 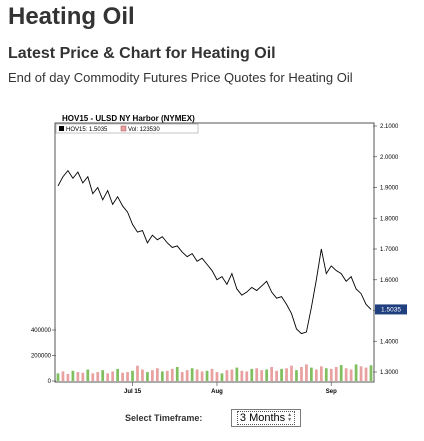 I want to click on x-tick-label: Aug, so click(x=217, y=392).